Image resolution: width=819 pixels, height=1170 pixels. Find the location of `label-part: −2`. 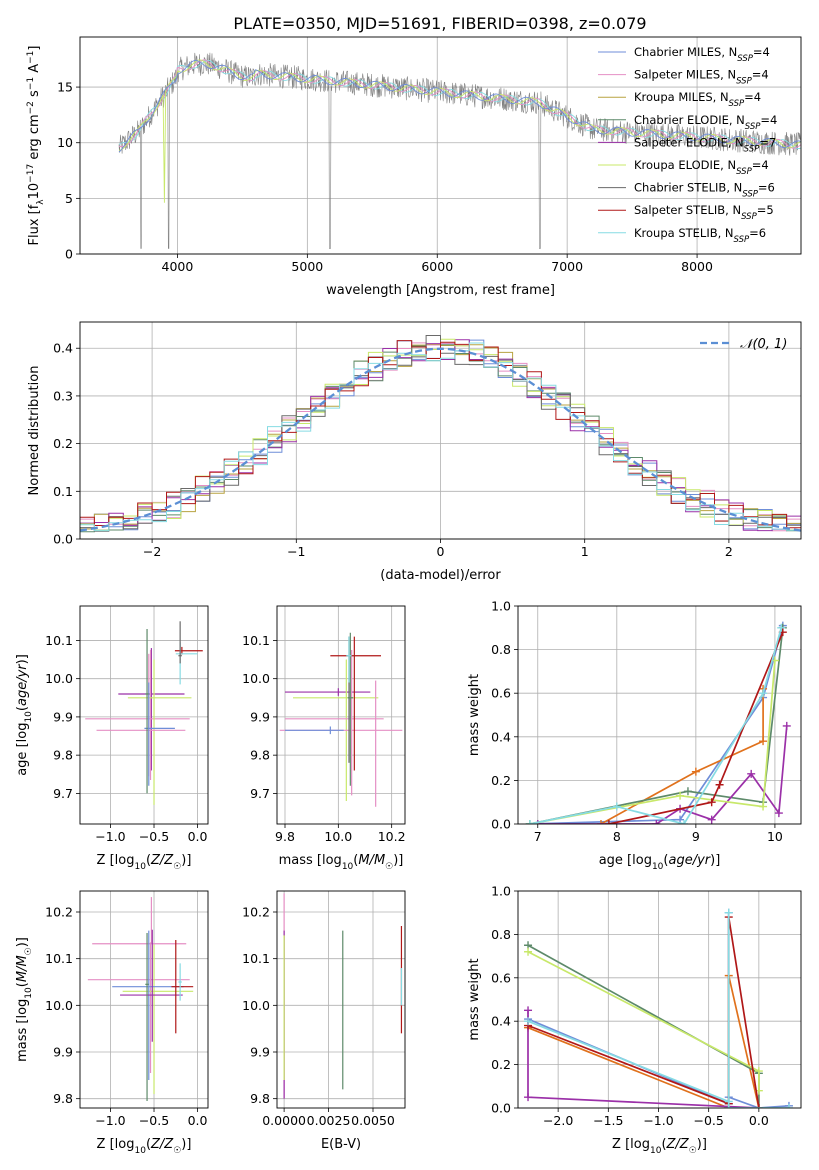

label-part: −2 is located at coordinates (31, 107).